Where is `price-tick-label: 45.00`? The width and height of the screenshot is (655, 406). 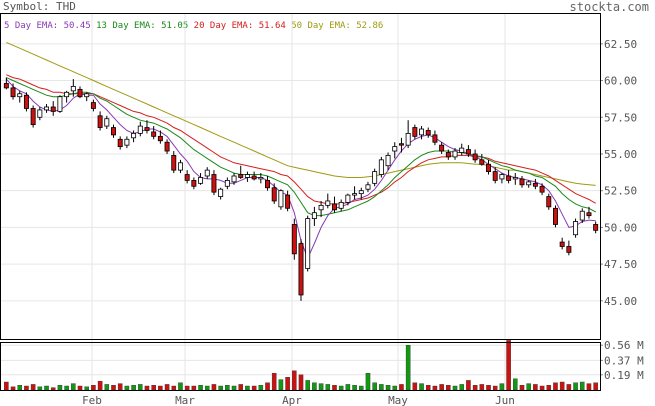 price-tick-label: 45.00 is located at coordinates (620, 301).